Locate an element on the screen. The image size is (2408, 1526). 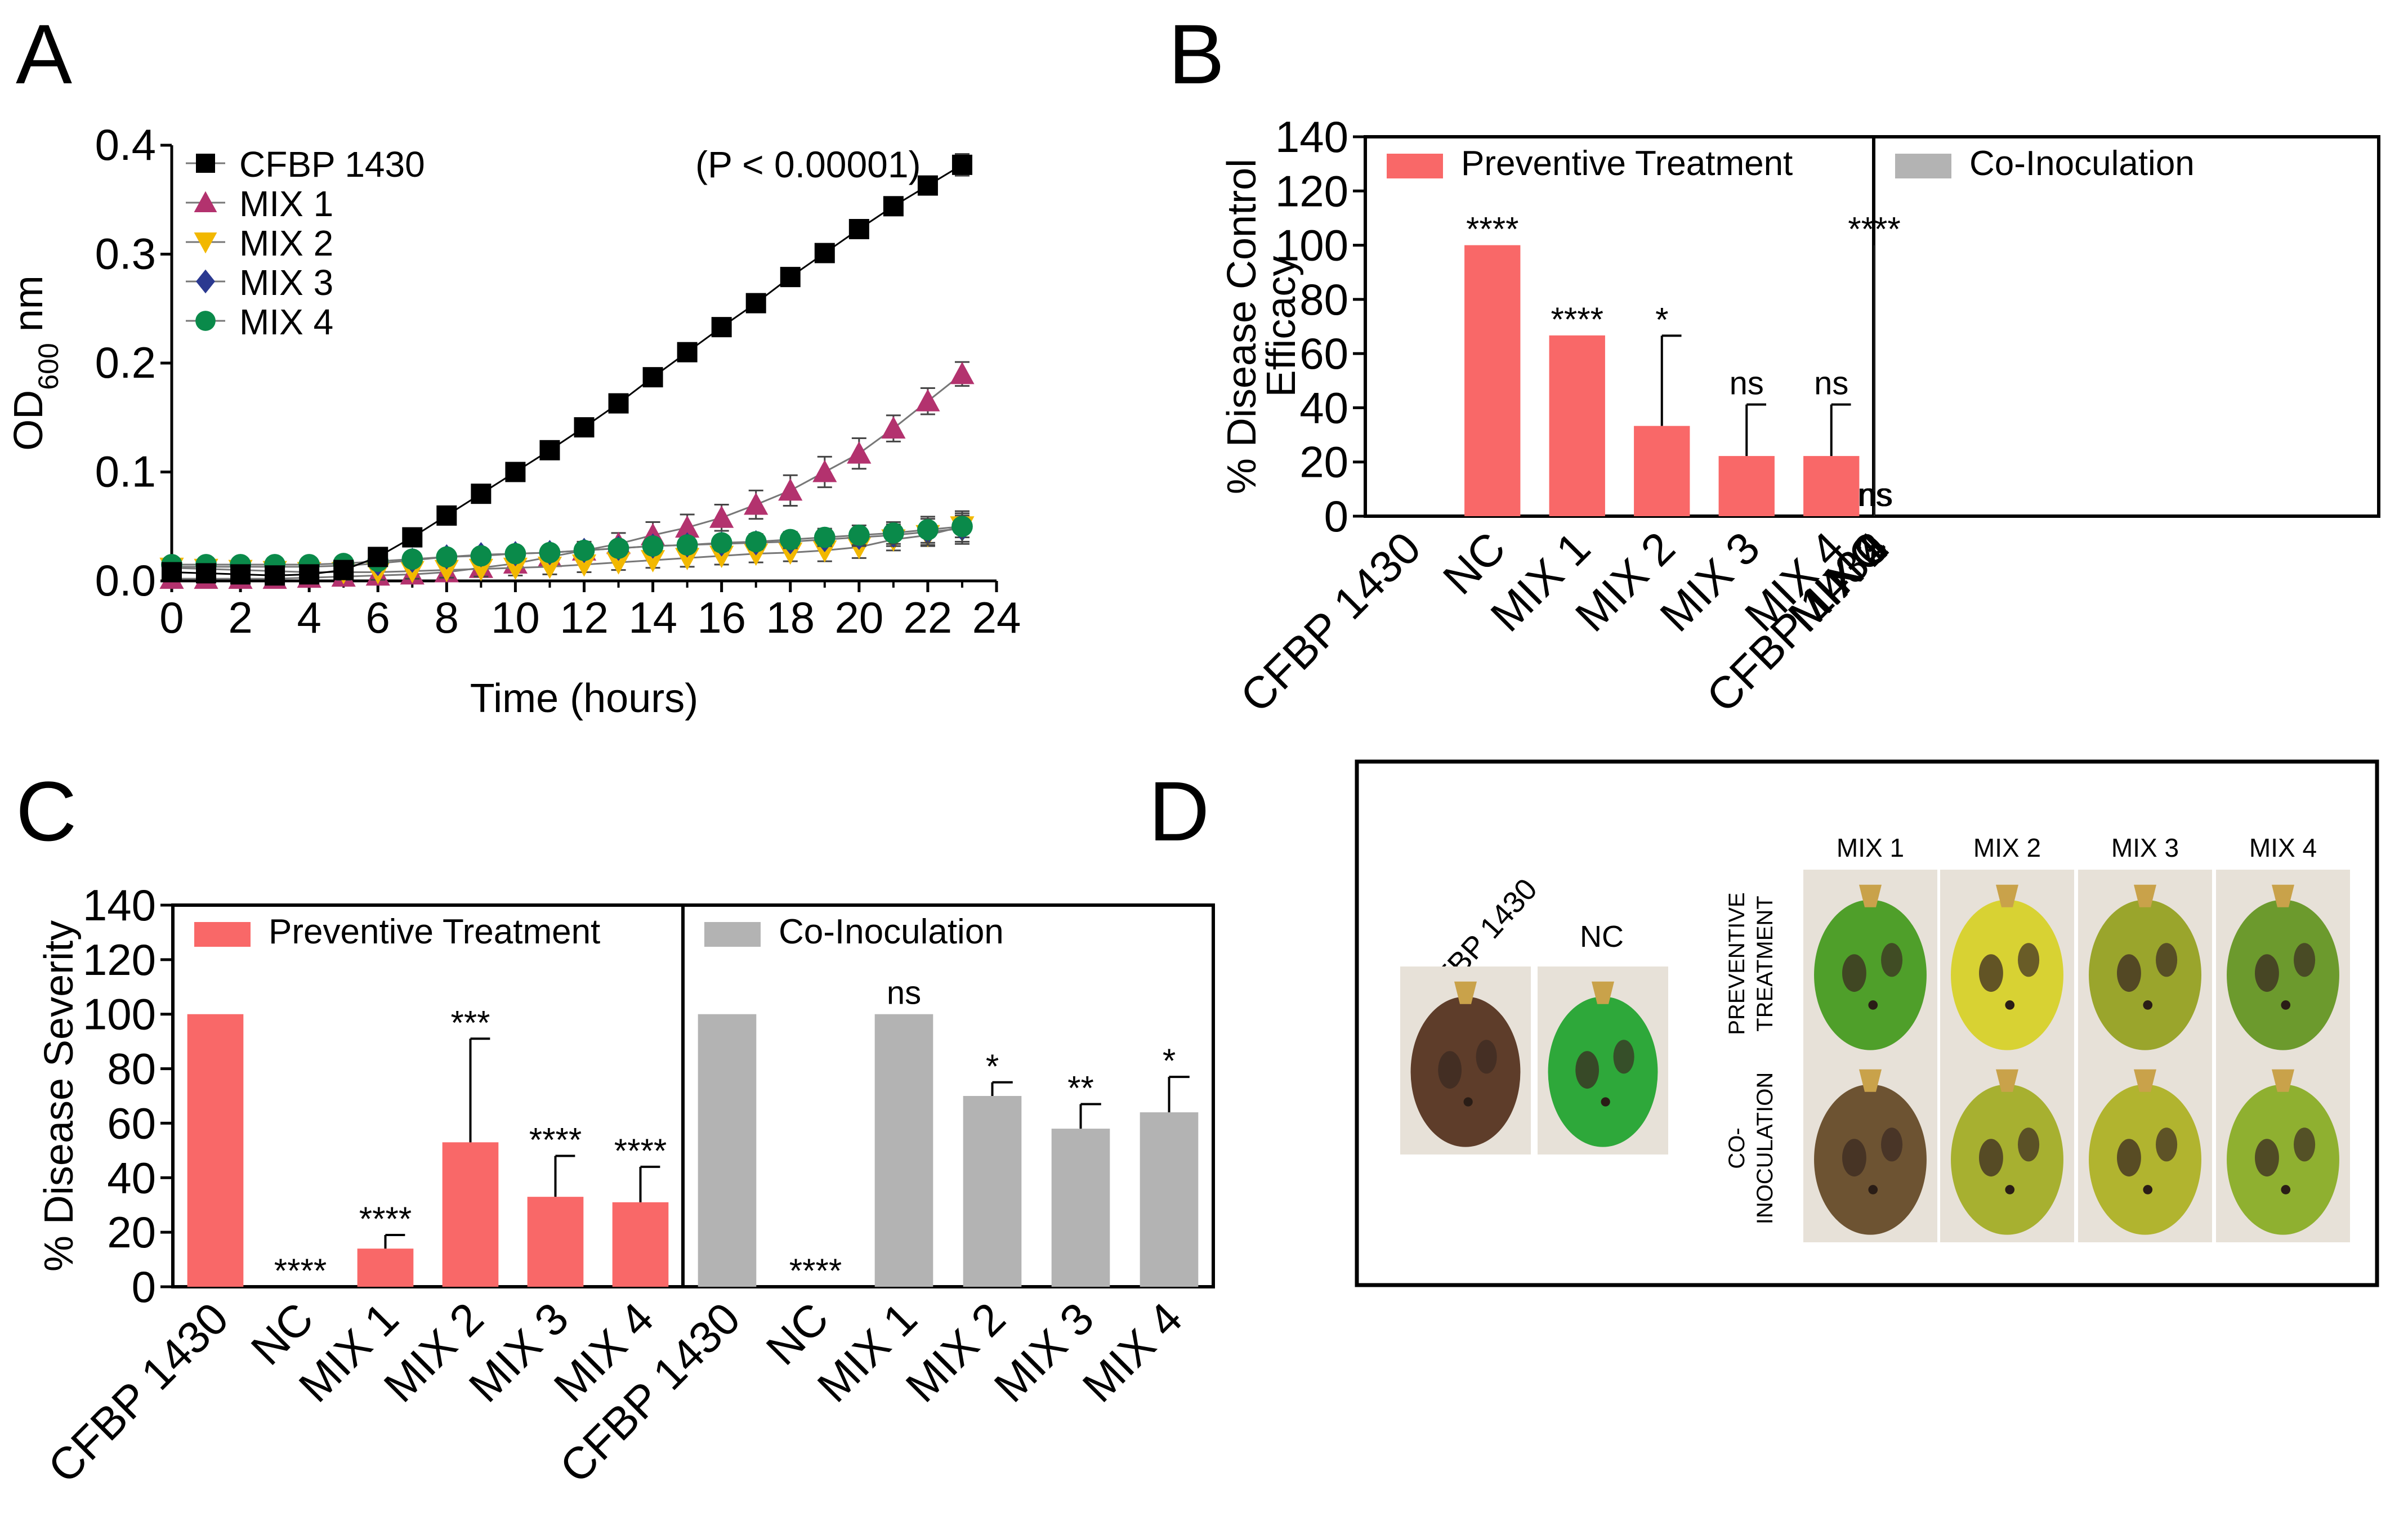
a-x-tick-label: 14 is located at coordinates (653, 617).